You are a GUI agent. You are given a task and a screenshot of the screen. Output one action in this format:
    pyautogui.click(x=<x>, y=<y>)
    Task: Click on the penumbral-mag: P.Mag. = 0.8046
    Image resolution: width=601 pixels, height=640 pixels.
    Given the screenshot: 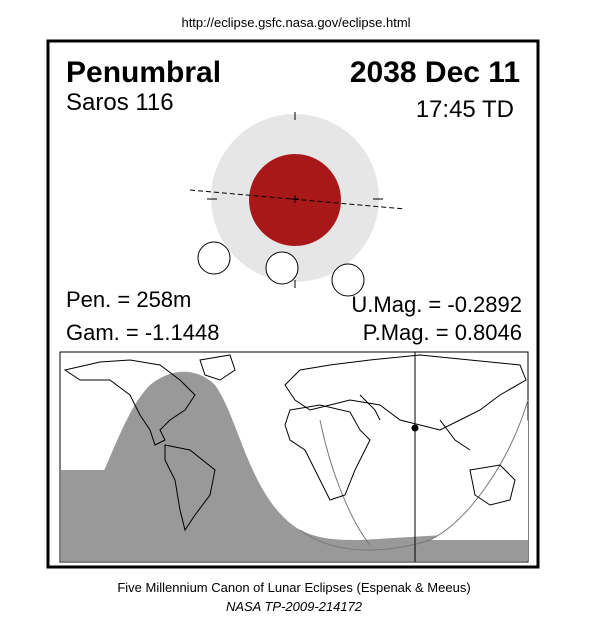 What is the action you would take?
    pyautogui.click(x=442, y=332)
    